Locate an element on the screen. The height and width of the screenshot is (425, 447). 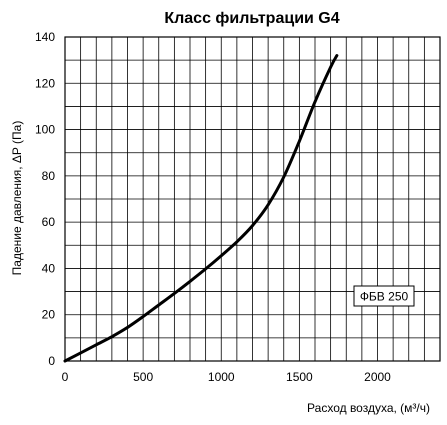
legend-frame is located at coordinates (384, 296).